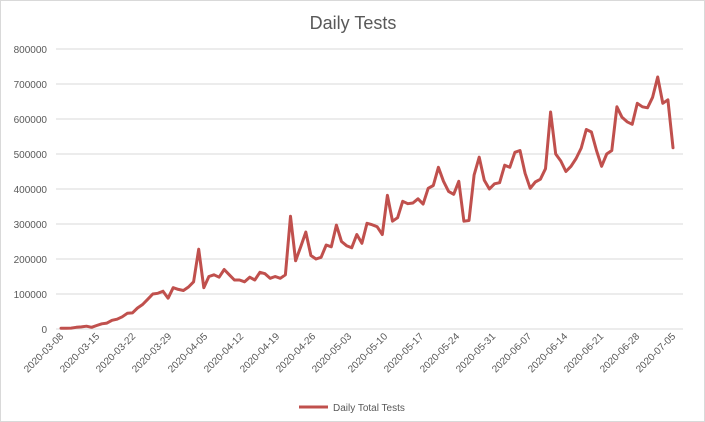 This screenshot has height=422, width=705. I want to click on x-tick-label: 2020-07-05, so click(656, 353).